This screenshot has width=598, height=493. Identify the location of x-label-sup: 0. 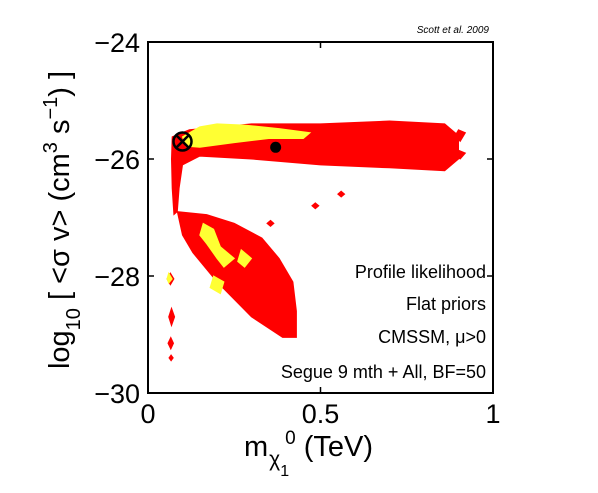
(290, 438).